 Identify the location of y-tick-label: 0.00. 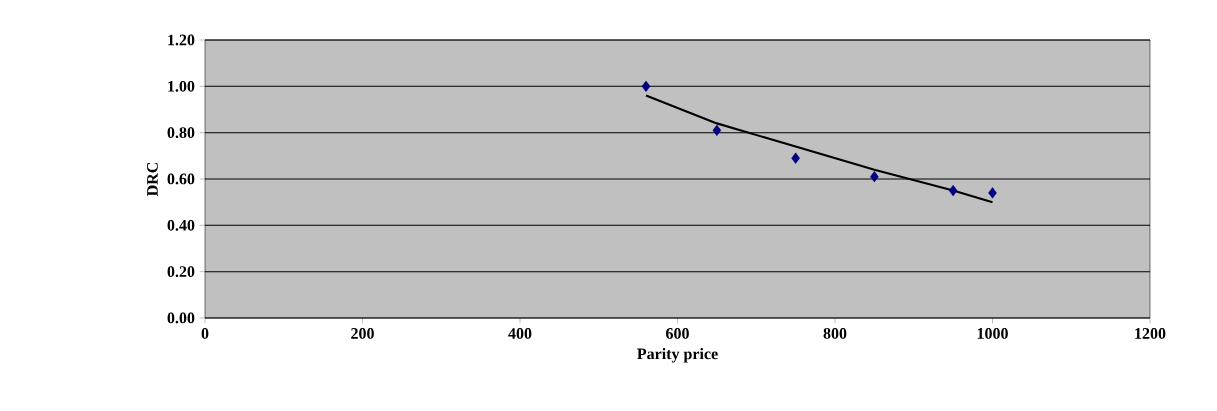
(181, 318).